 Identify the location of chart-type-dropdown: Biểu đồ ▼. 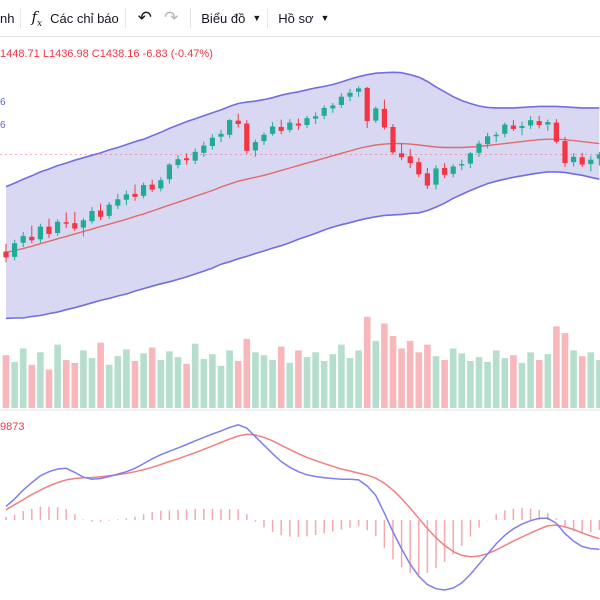
(231, 18).